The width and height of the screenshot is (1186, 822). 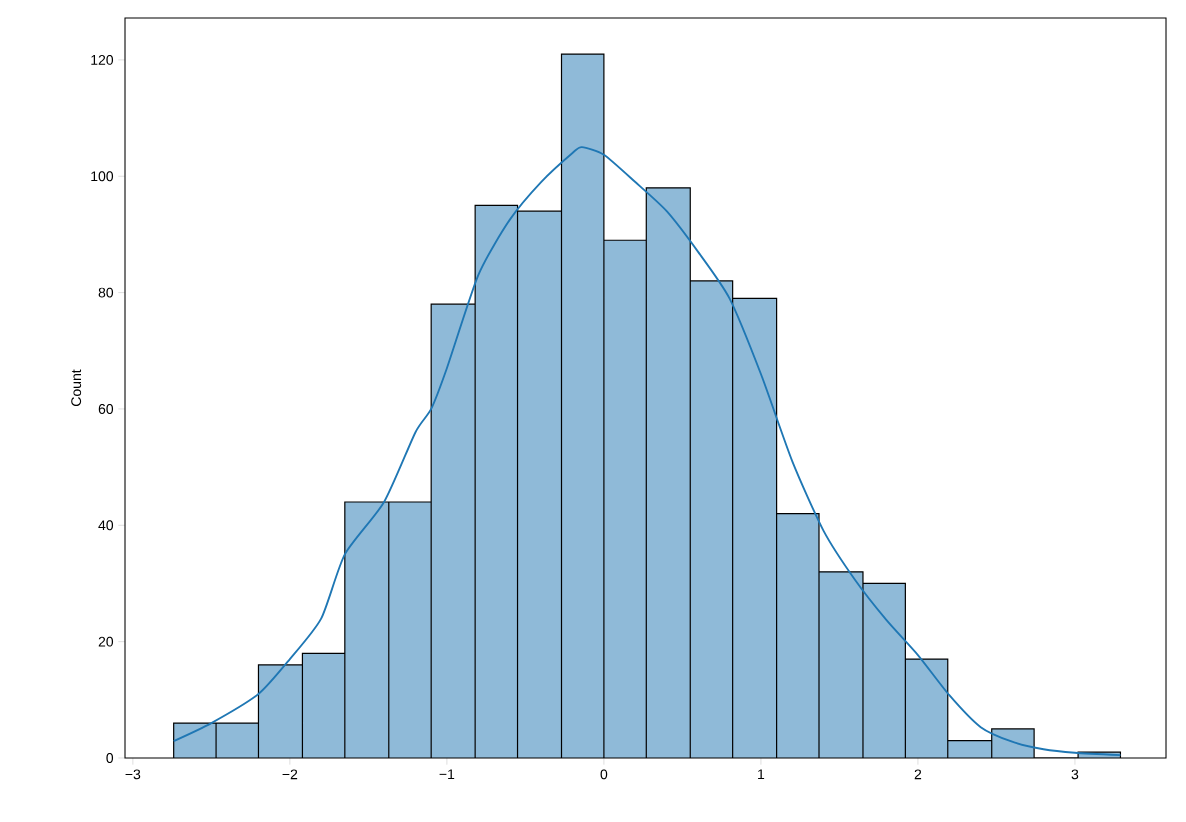 I want to click on x-tick-label: −2, so click(x=290, y=774).